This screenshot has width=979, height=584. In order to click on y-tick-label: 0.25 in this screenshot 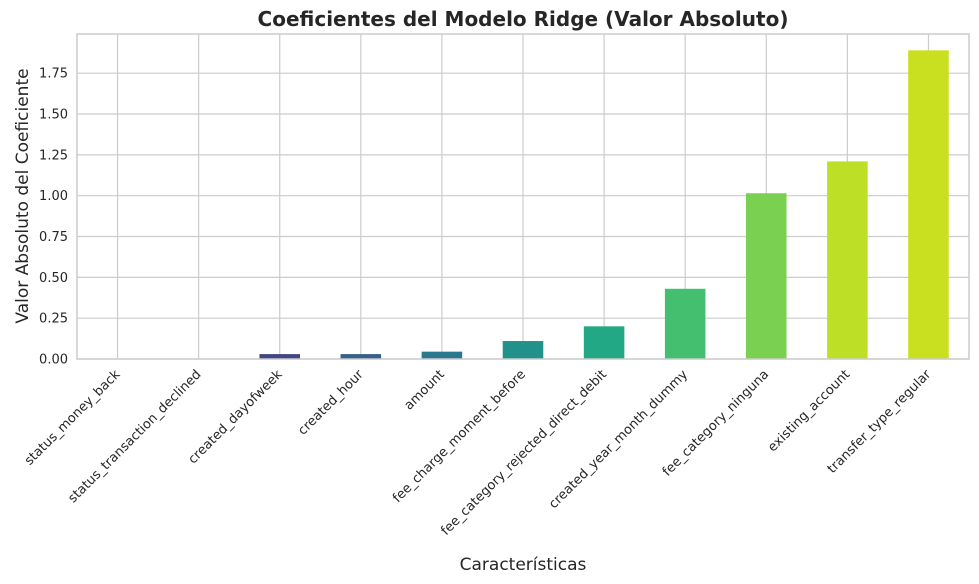, I will do `click(53, 319)`.